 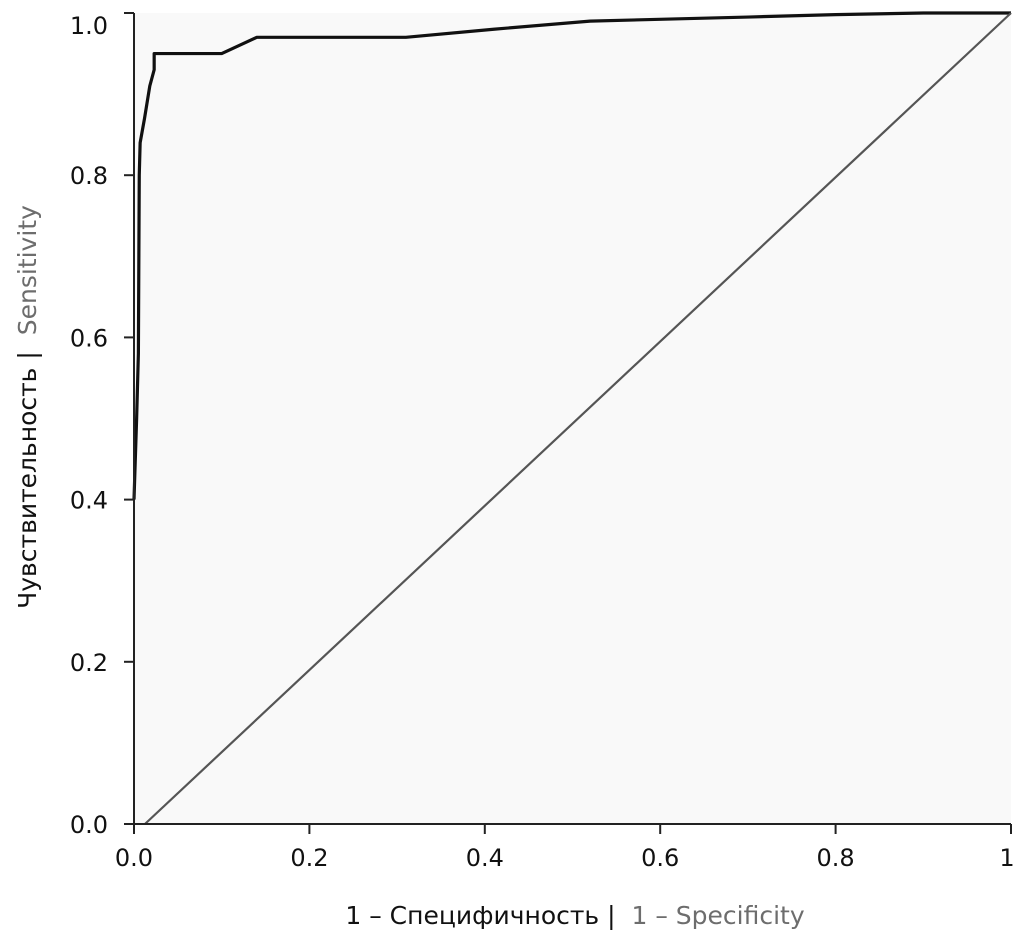 I want to click on y-axis-title-secondary: Sensitivity, so click(x=27, y=270).